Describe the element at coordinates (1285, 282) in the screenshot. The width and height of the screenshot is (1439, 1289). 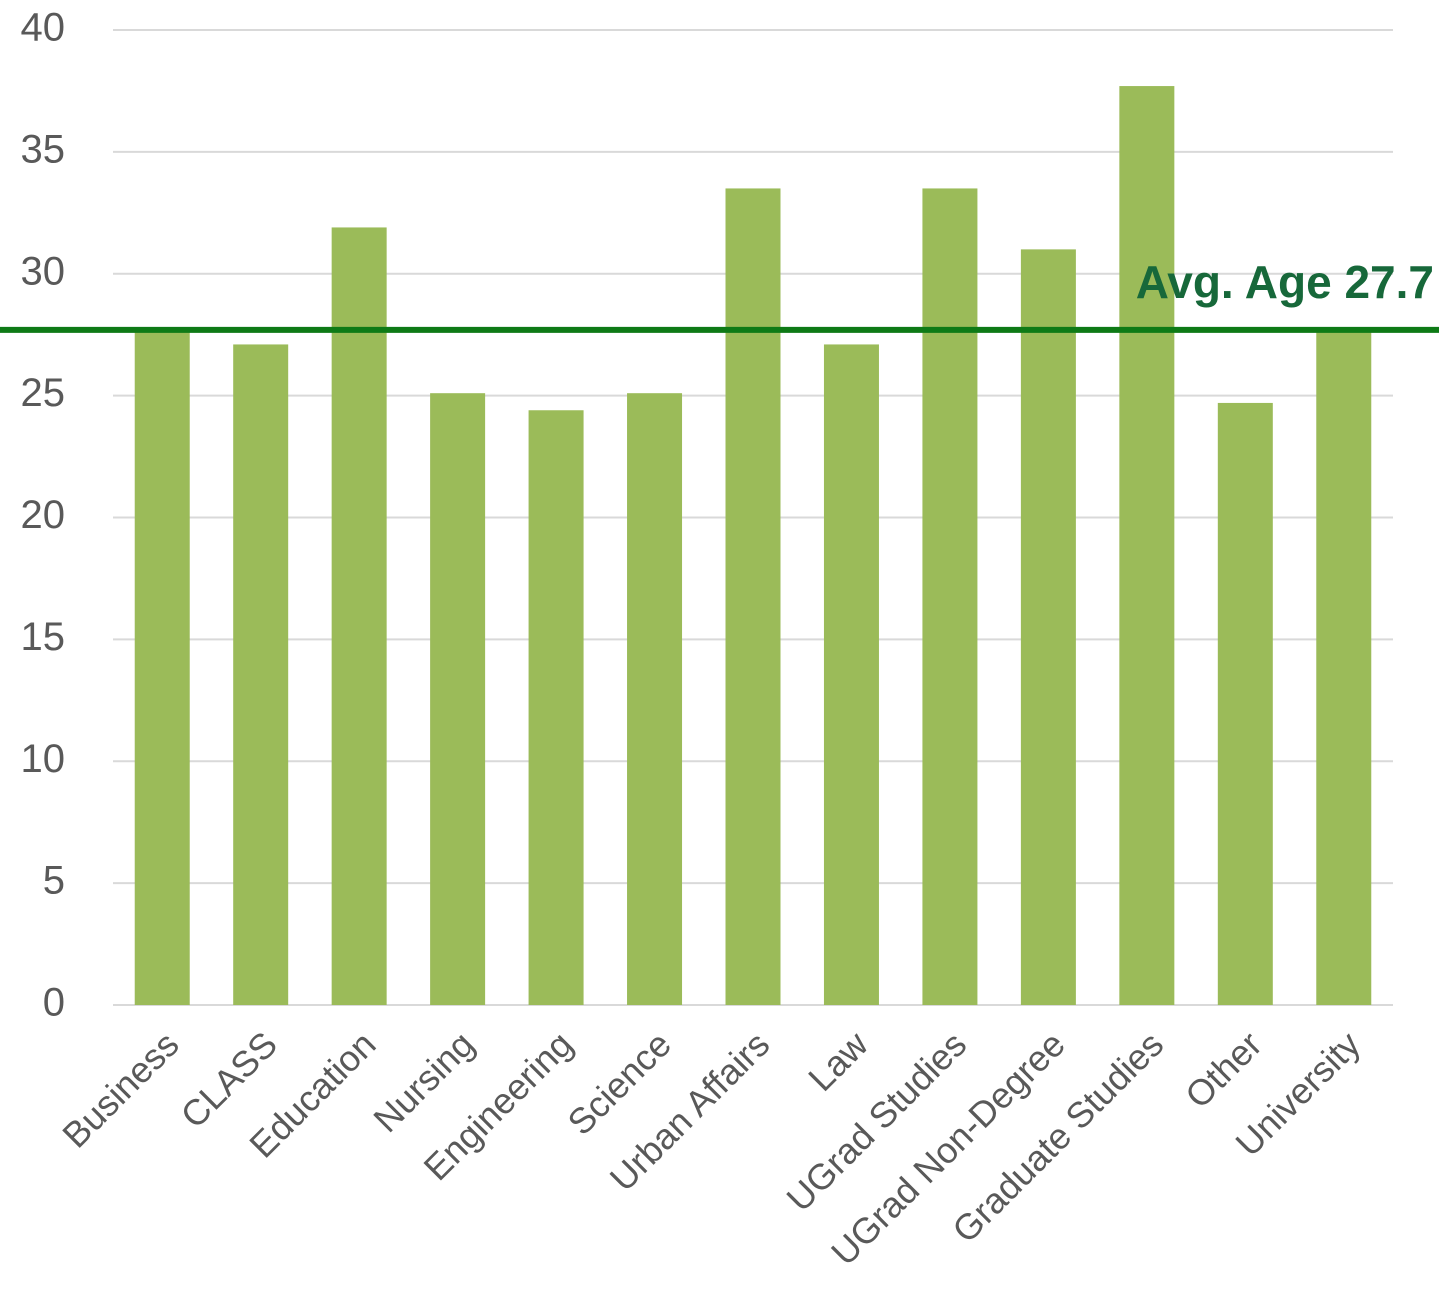
I see `reference-label: Avg. Age 27.7` at that location.